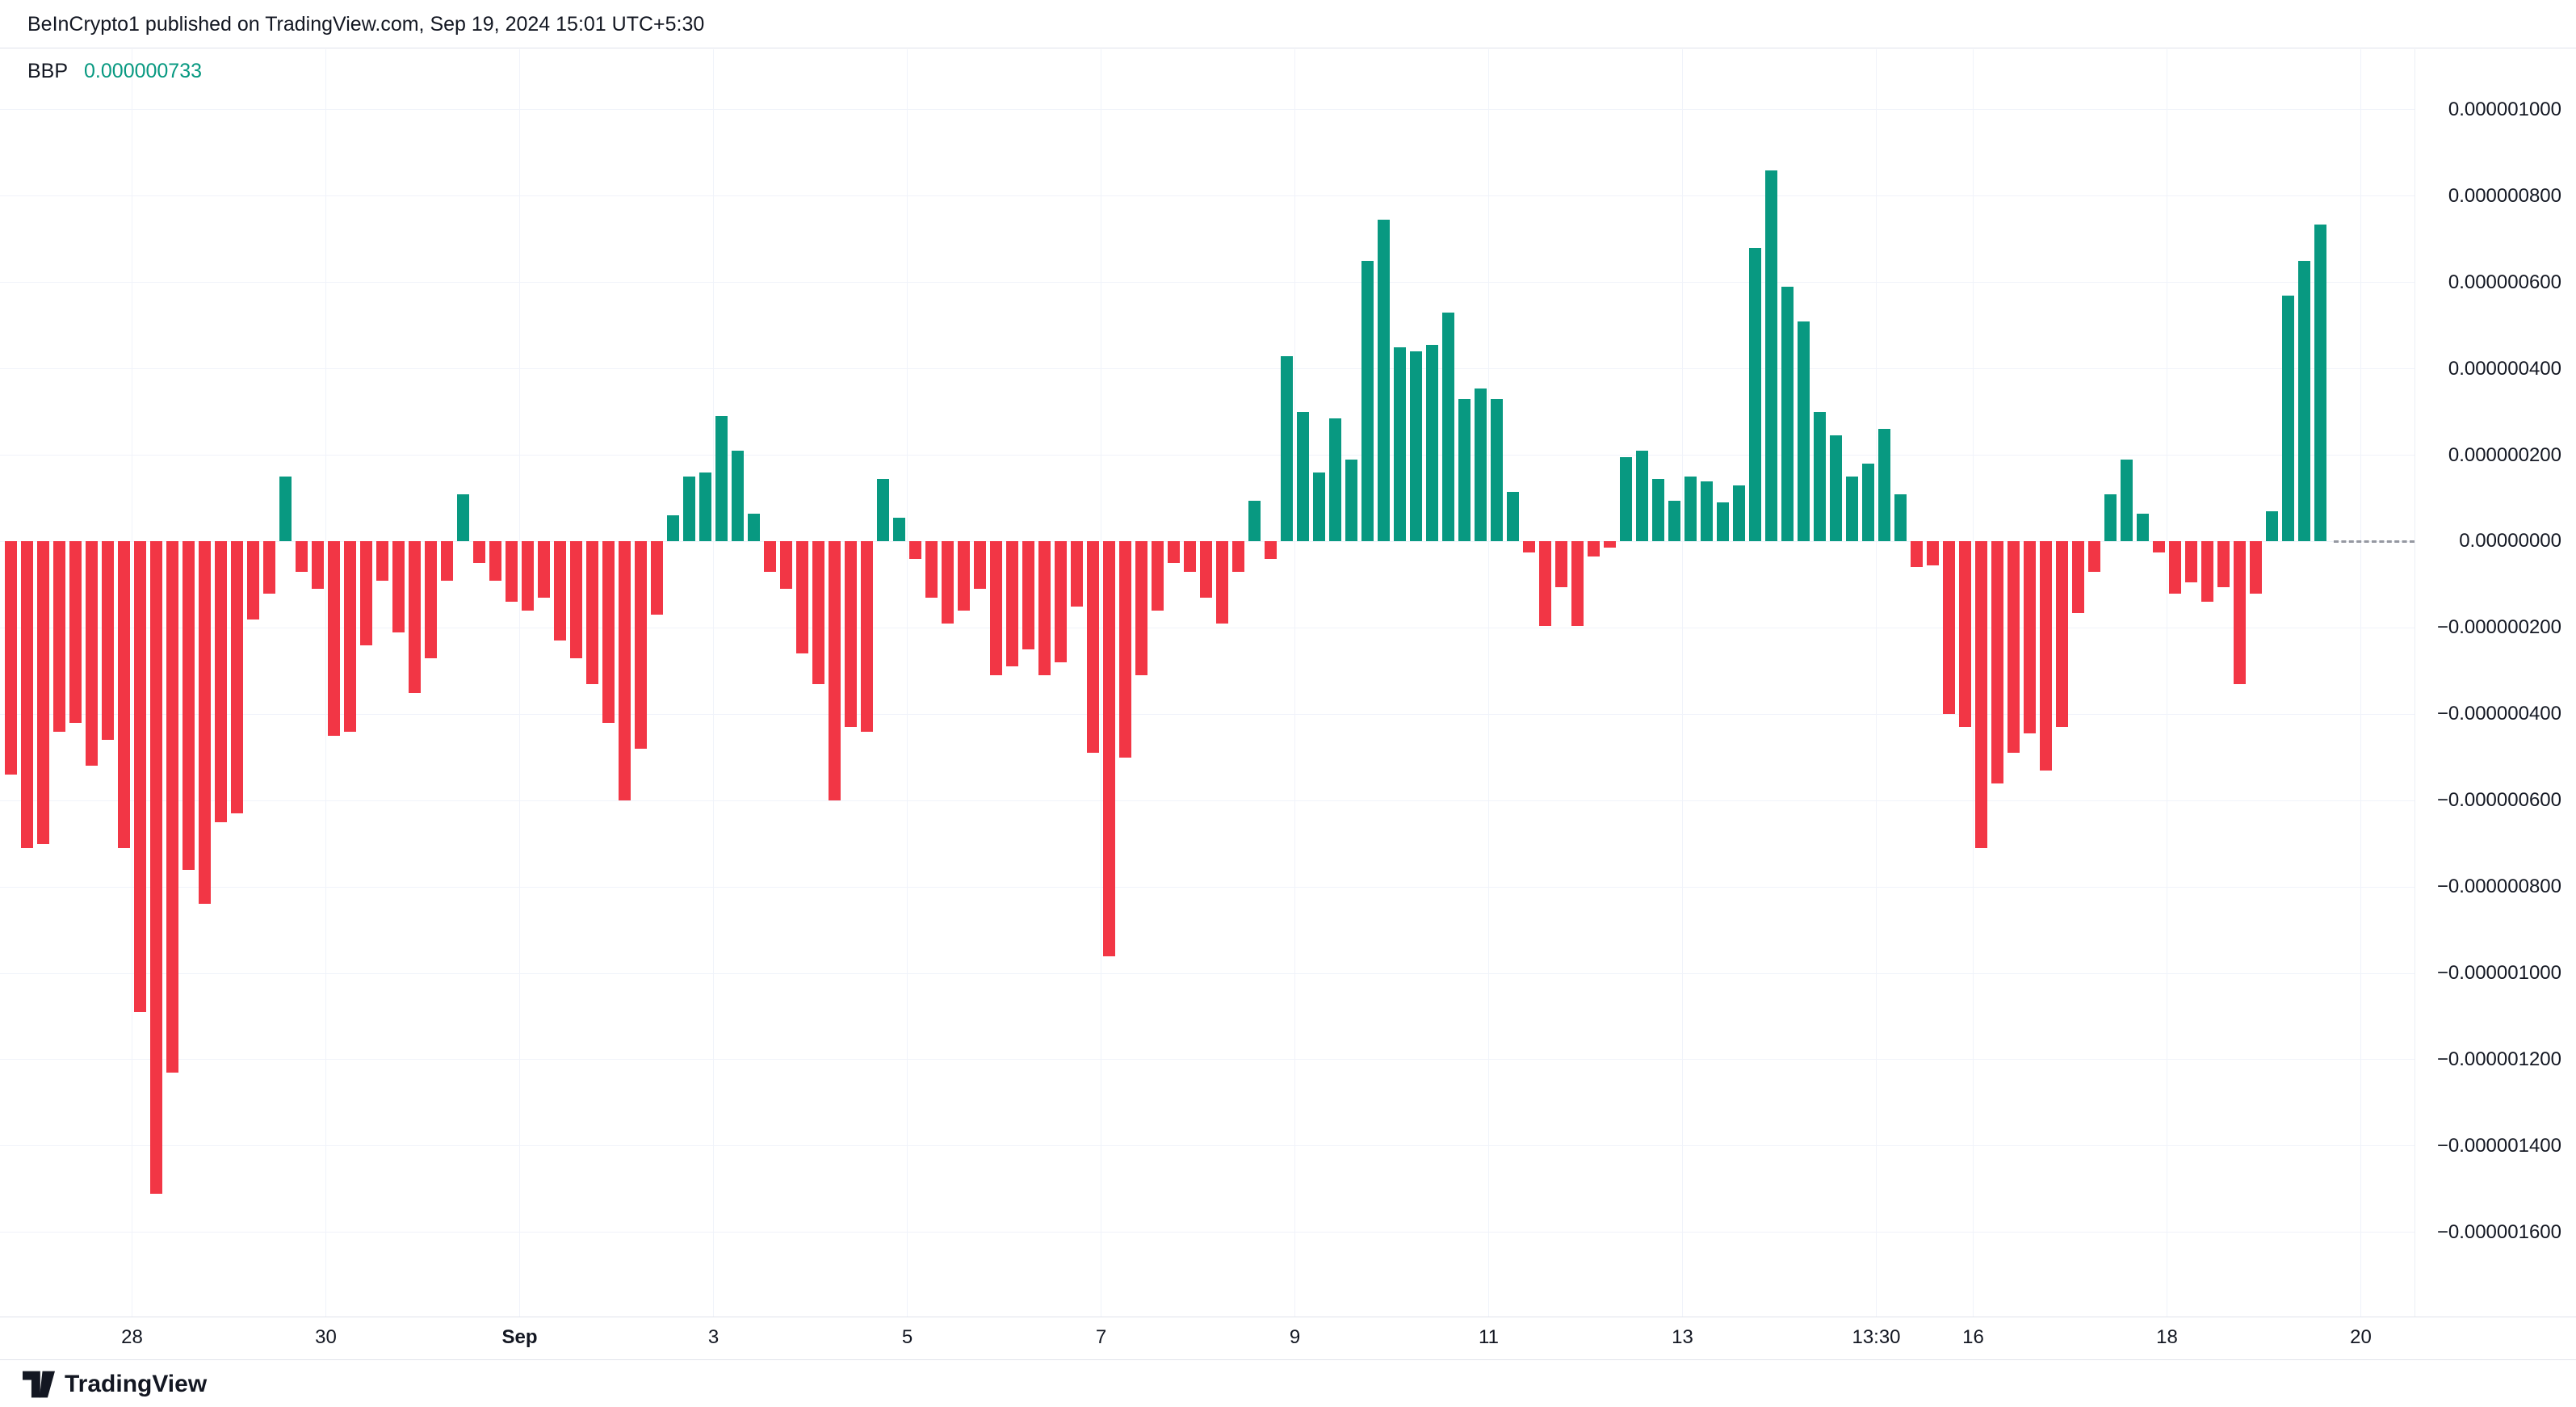  What do you see at coordinates (2498, 887) in the screenshot?
I see `price-axis-label: −0.000000800` at bounding box center [2498, 887].